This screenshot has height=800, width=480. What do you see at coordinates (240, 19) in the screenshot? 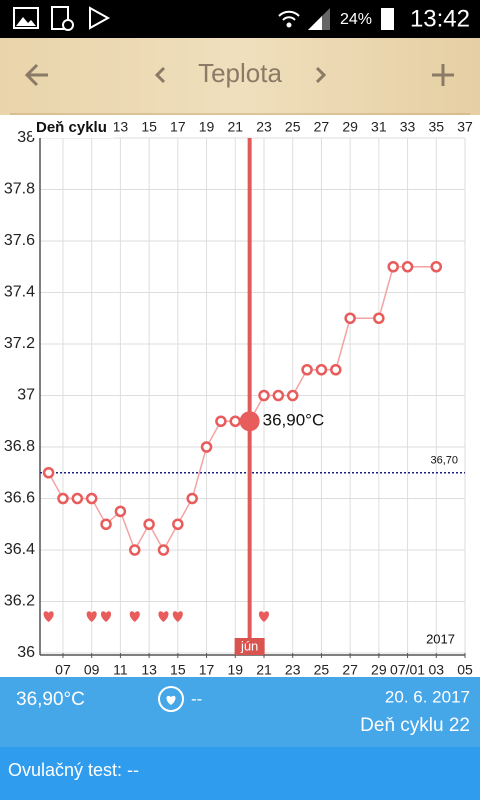
I see `status-bar` at bounding box center [240, 19].